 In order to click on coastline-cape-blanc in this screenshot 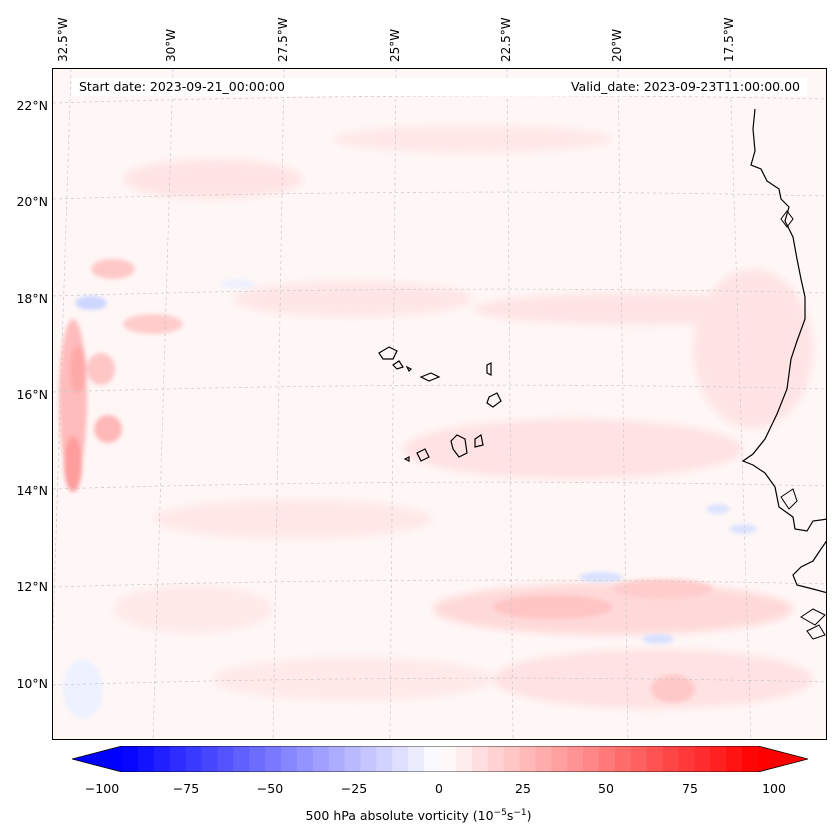, I will do `click(787, 219)`.